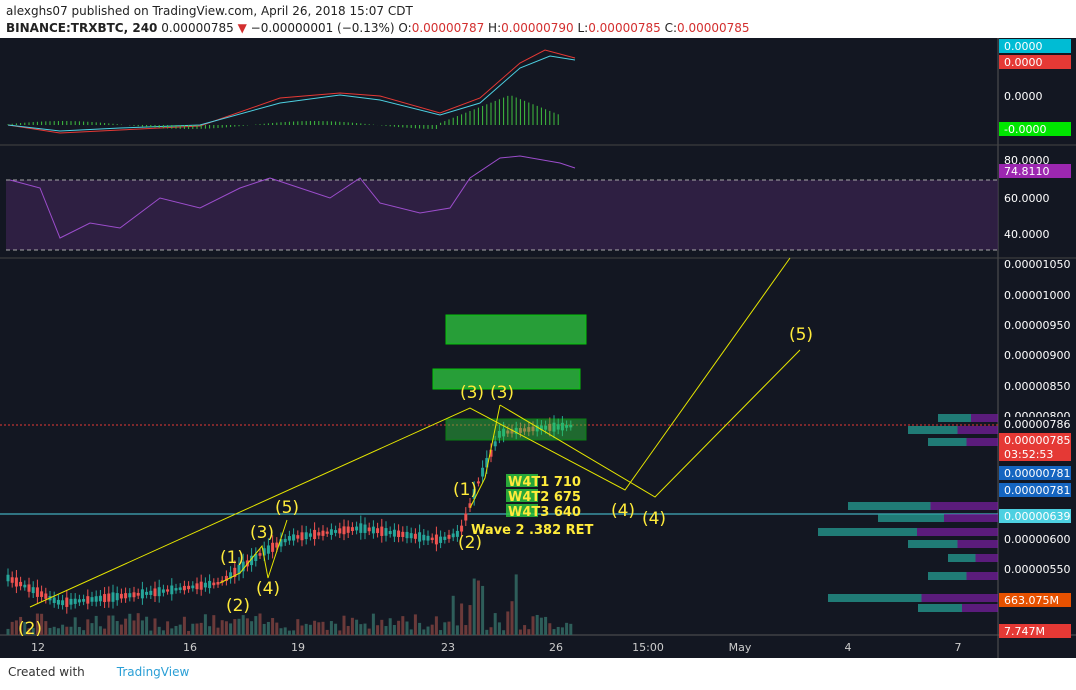 The height and width of the screenshot is (690, 1076). Describe the element at coordinates (1037, 295) in the screenshot. I see `axis-label: 0.00001000` at that location.